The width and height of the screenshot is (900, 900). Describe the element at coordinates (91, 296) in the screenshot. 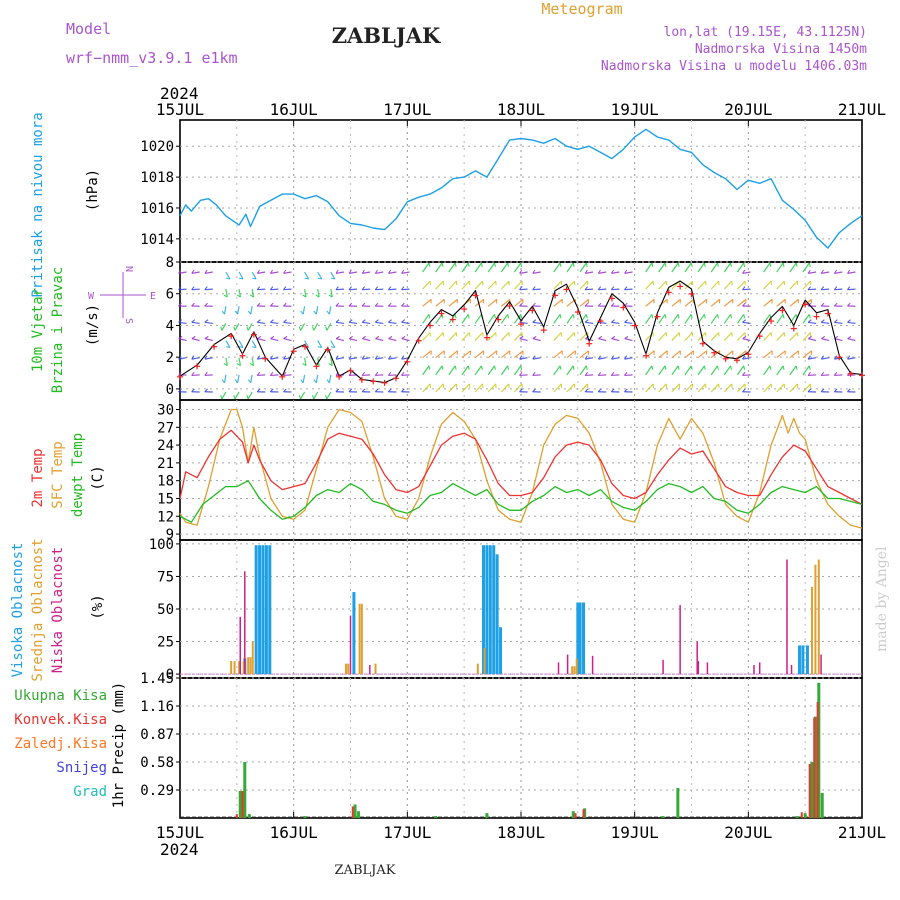

I see `compass-w: W` at that location.